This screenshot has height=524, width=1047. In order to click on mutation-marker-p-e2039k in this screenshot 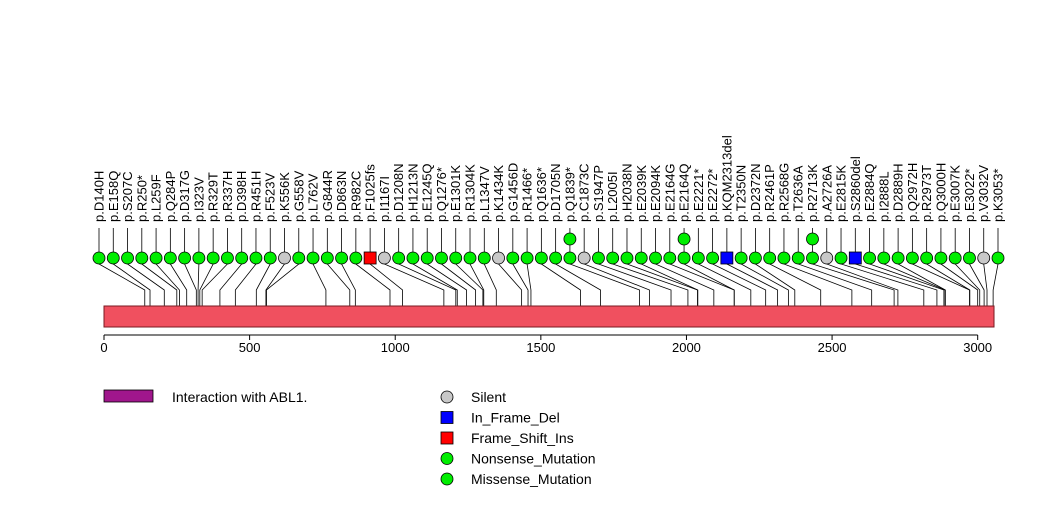, I will do `click(641, 258)`.